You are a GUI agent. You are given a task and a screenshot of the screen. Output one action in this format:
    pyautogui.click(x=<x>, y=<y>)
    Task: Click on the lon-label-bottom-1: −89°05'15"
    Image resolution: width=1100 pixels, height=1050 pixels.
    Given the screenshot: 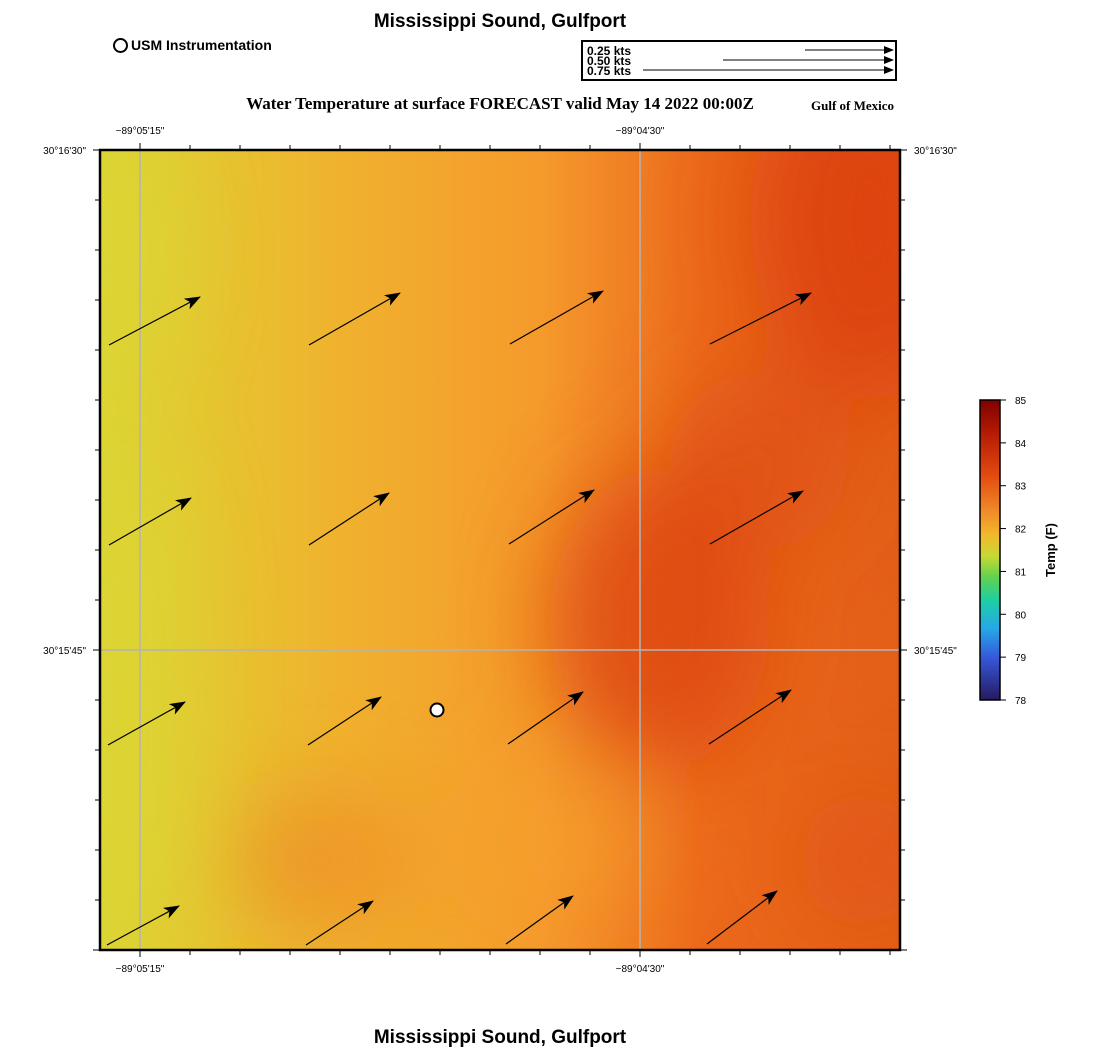 What is the action you would take?
    pyautogui.click(x=140, y=969)
    